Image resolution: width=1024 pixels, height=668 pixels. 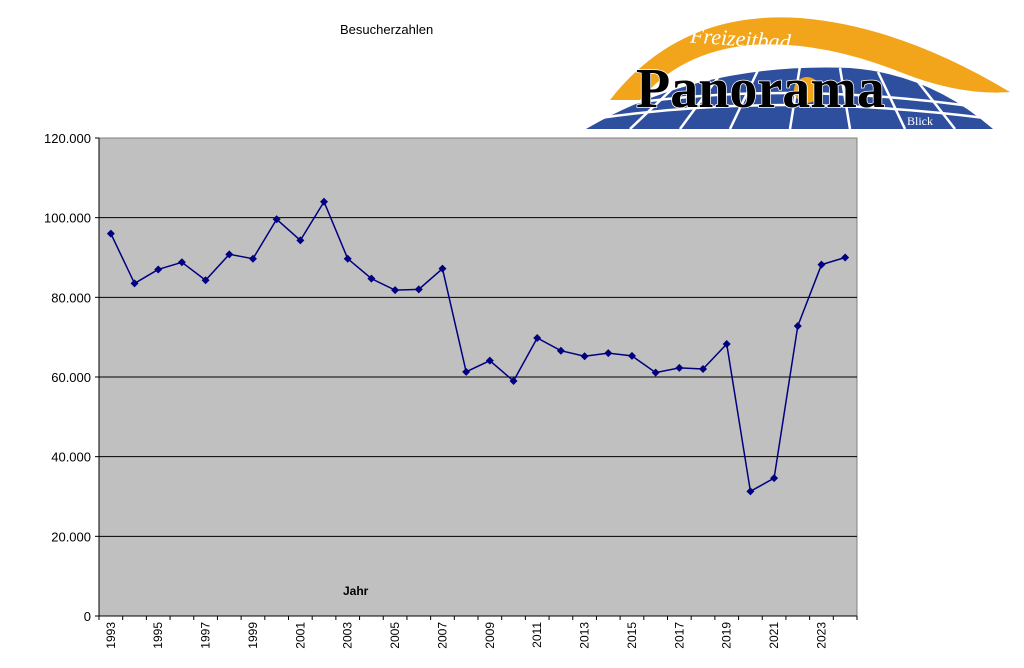 I want to click on y-tick-label: 60.000, so click(x=71, y=377).